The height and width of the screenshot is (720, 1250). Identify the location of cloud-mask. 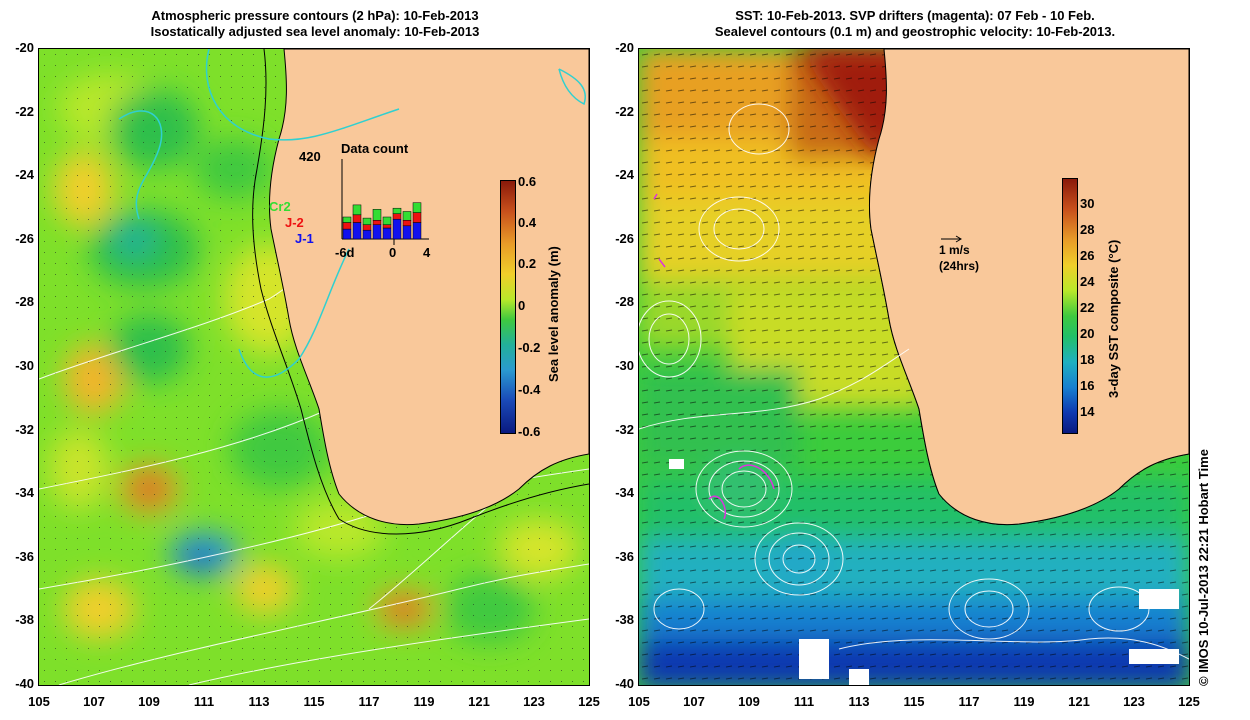
(924, 572).